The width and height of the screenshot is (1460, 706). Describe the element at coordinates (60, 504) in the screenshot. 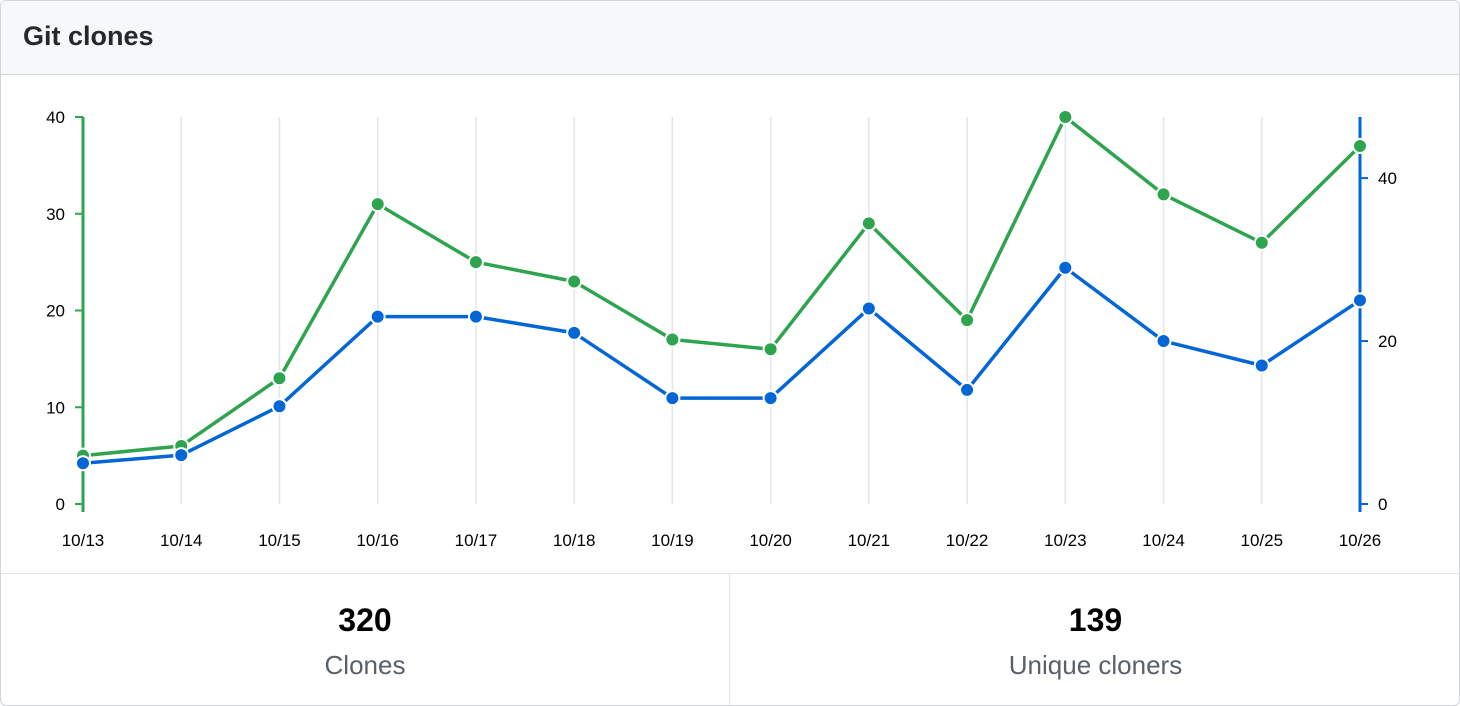

I see `left-axis-tick-label: 0` at that location.